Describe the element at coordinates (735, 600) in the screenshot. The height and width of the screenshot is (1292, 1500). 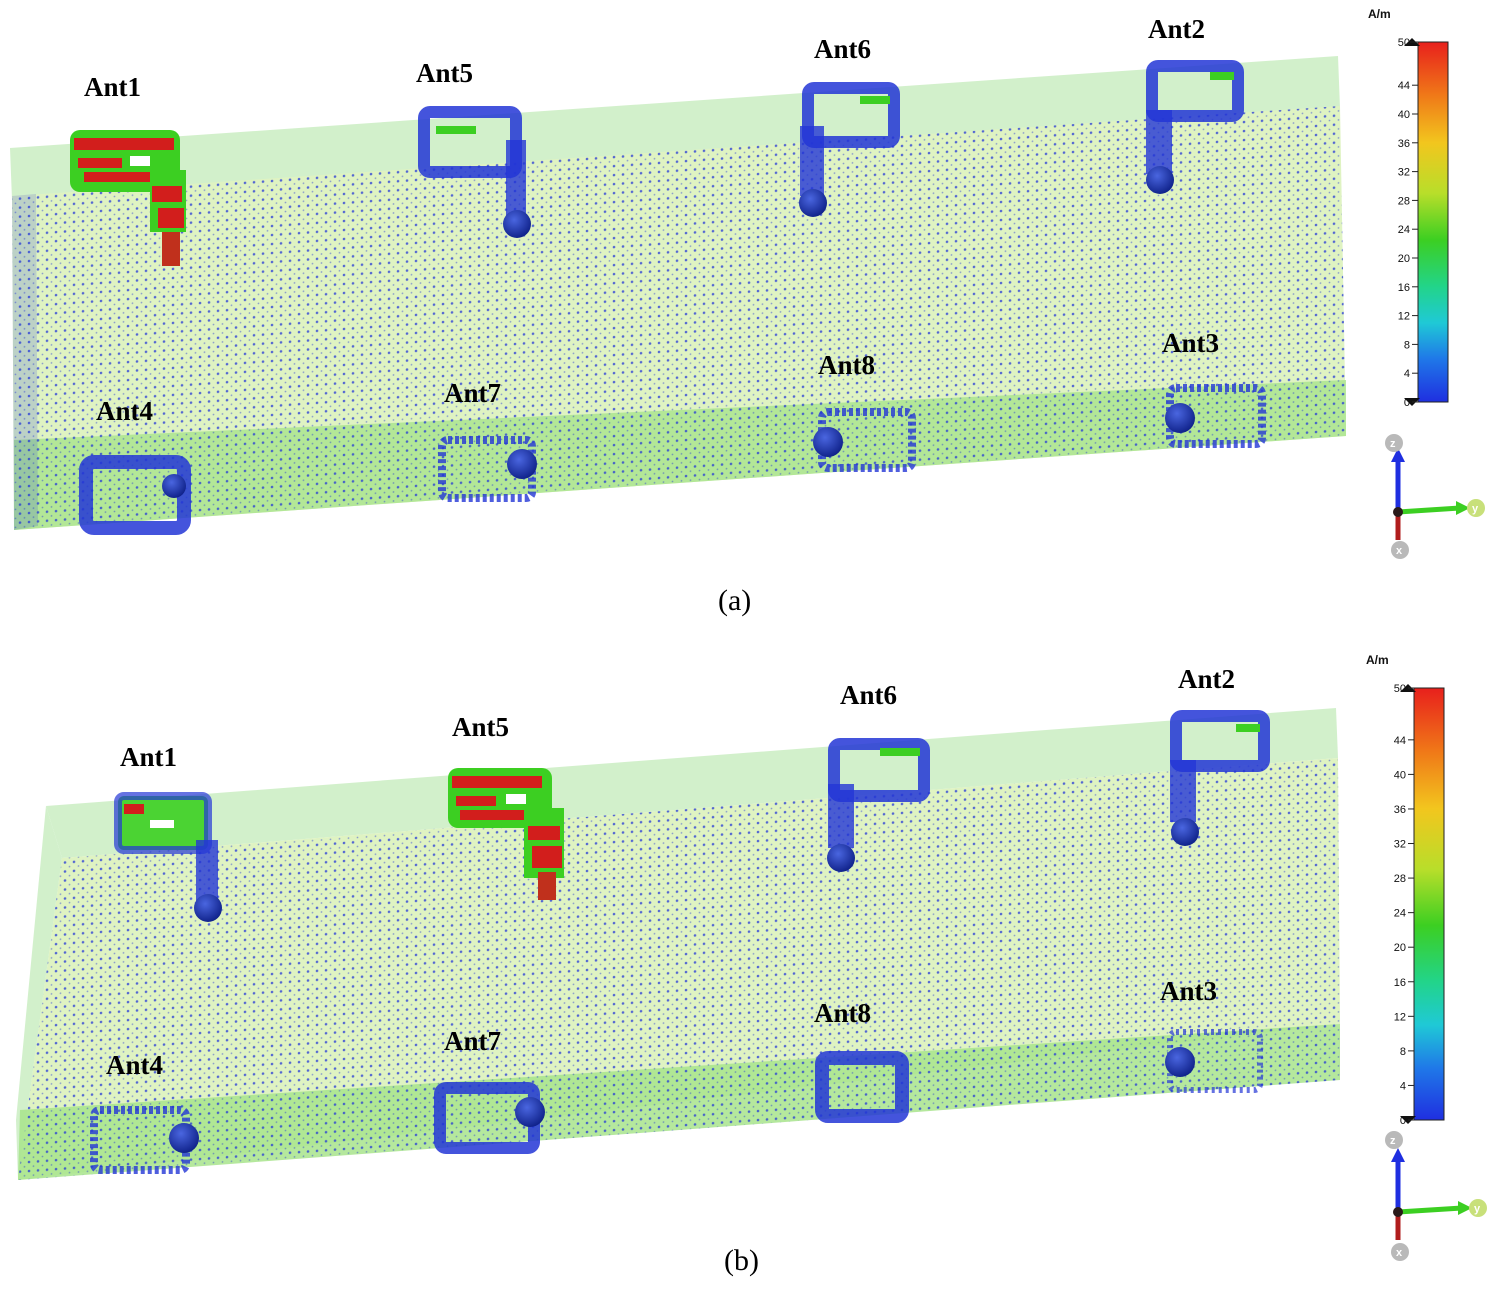
I see `caption-a: (a)` at that location.